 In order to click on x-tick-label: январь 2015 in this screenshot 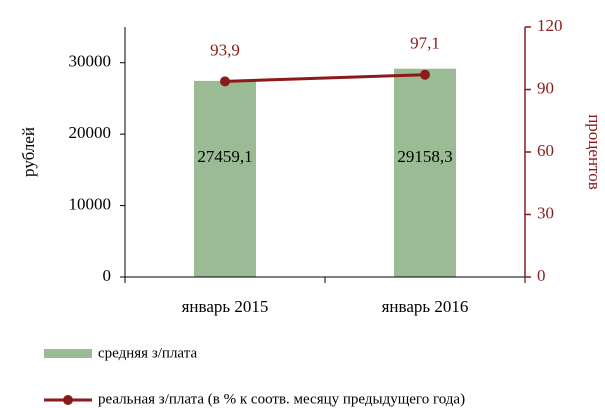, I will do `click(225, 306)`.